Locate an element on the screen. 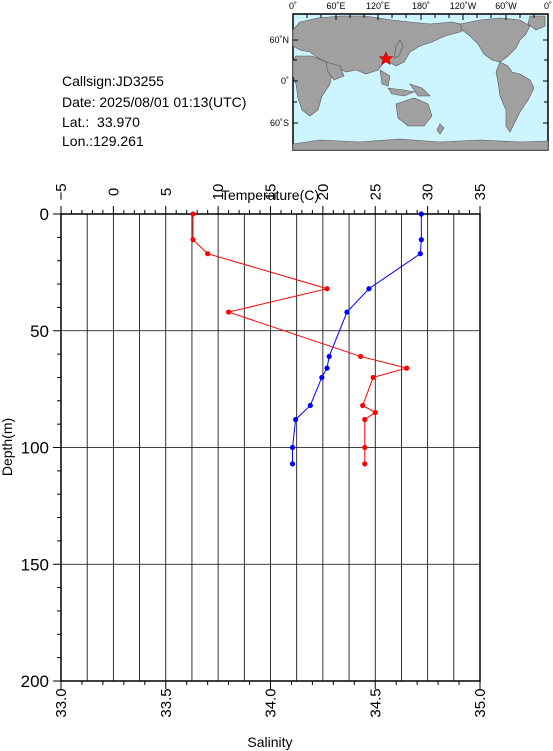  temperature-tick-label: 10 is located at coordinates (218, 192).